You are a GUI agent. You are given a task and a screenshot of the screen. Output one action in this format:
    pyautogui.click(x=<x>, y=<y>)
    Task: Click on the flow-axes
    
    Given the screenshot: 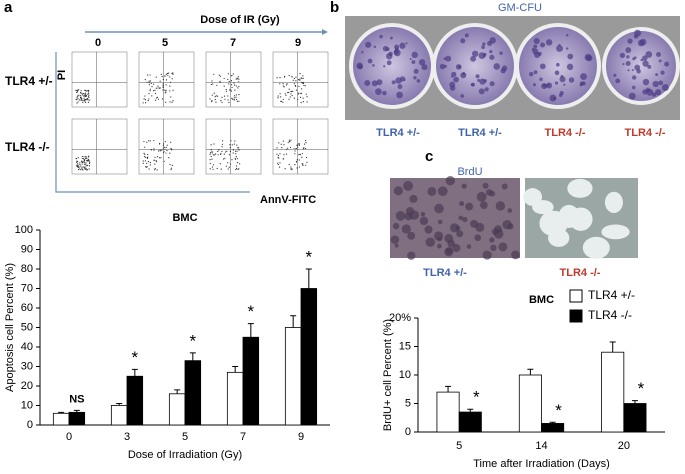 What is the action you would take?
    pyautogui.click(x=152, y=122)
    